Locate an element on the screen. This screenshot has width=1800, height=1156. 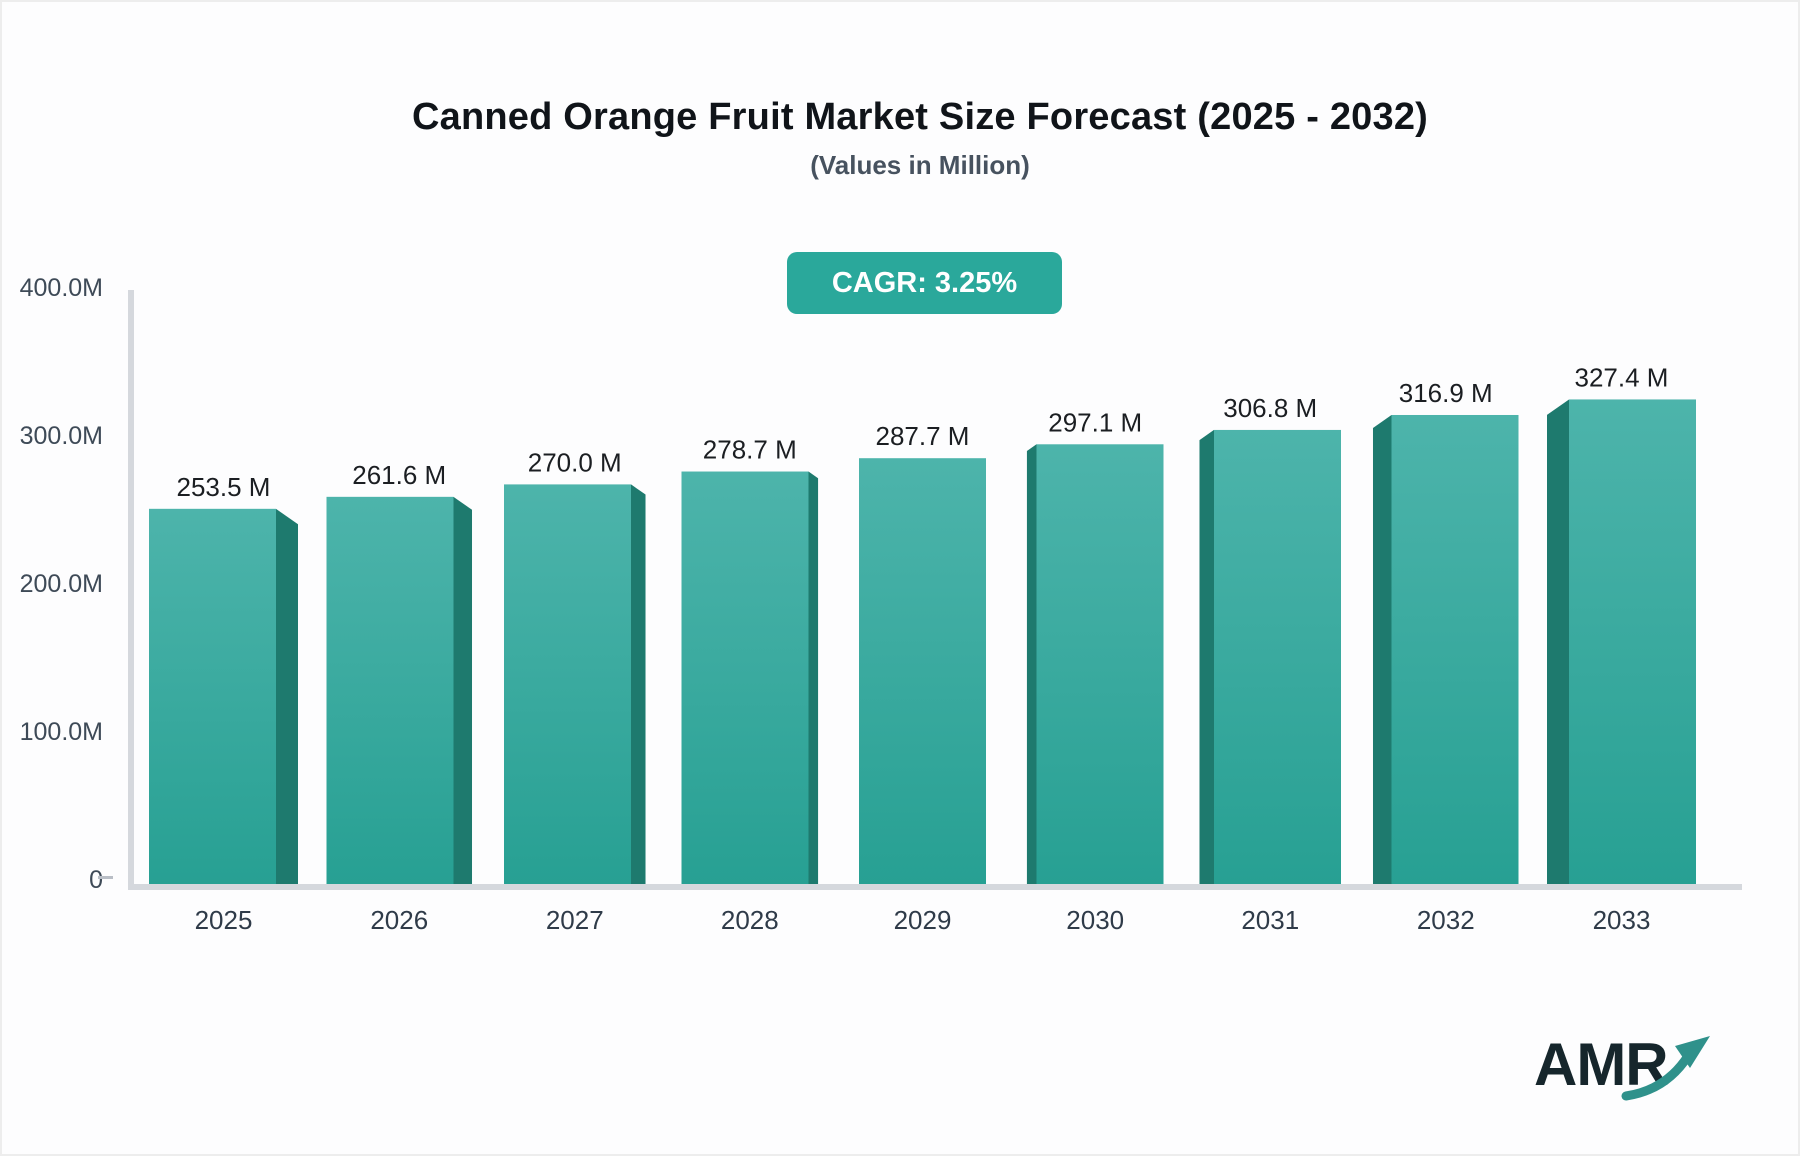
cagr-badge: CAGR: 3.25% is located at coordinates (924, 283).